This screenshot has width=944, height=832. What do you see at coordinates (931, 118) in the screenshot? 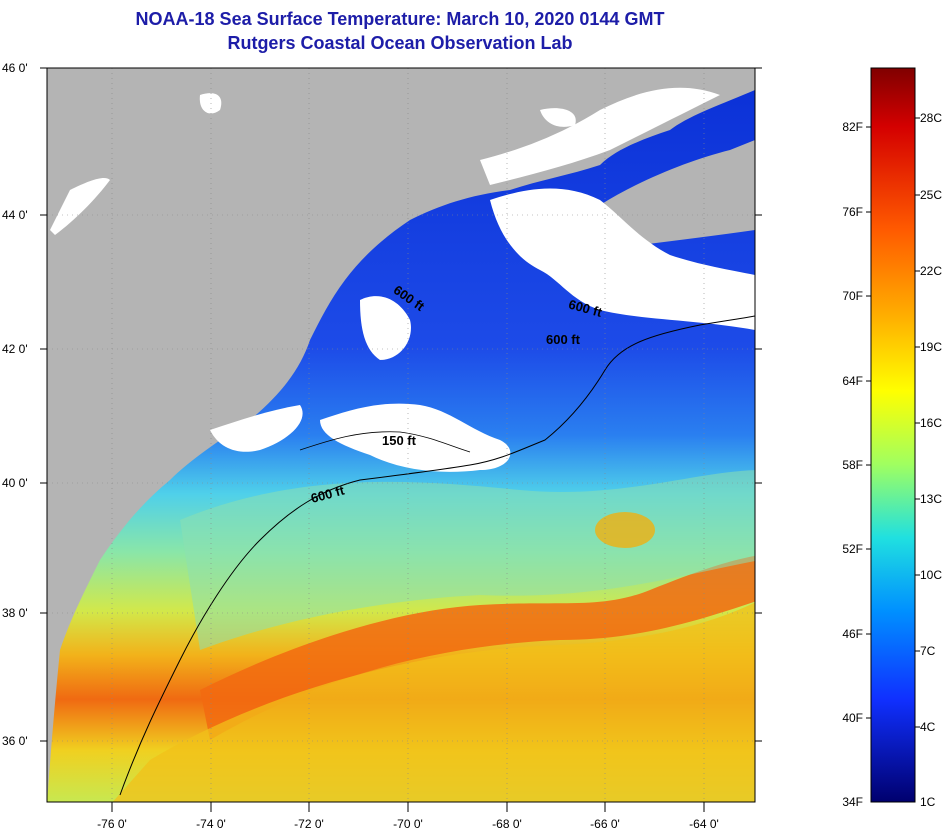
I see `cb-c-28: 28C` at bounding box center [931, 118].